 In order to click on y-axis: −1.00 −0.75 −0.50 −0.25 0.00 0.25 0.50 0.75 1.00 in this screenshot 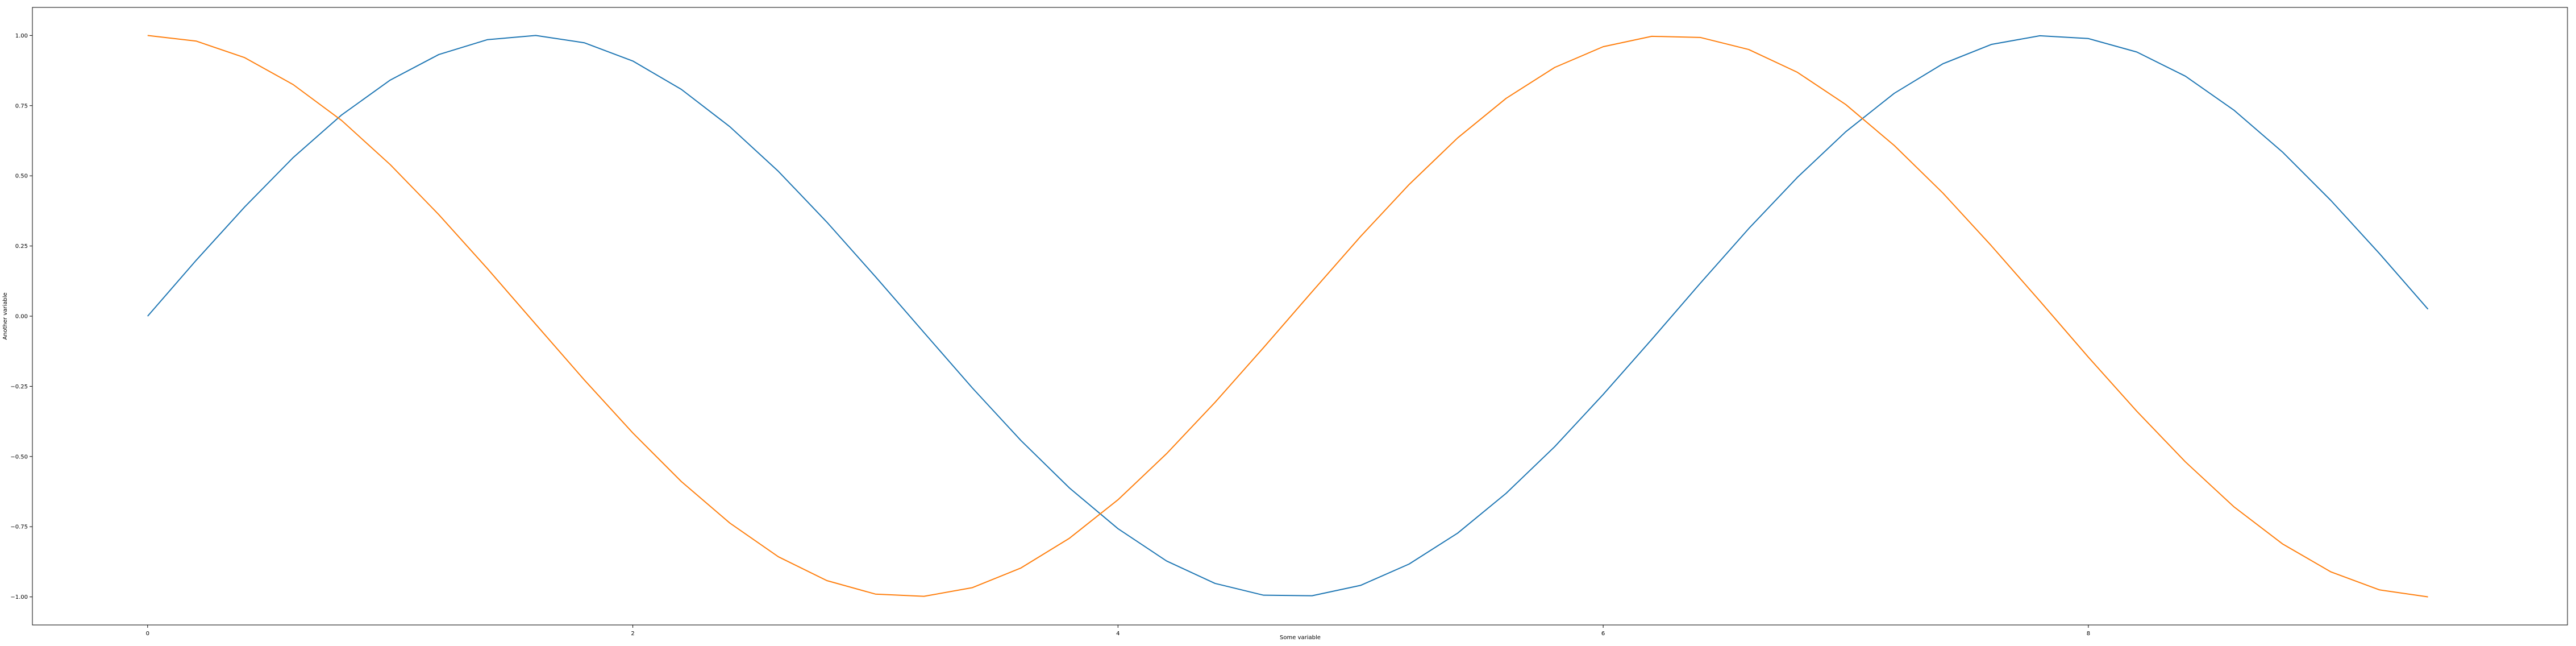, I will do `click(21, 317)`.